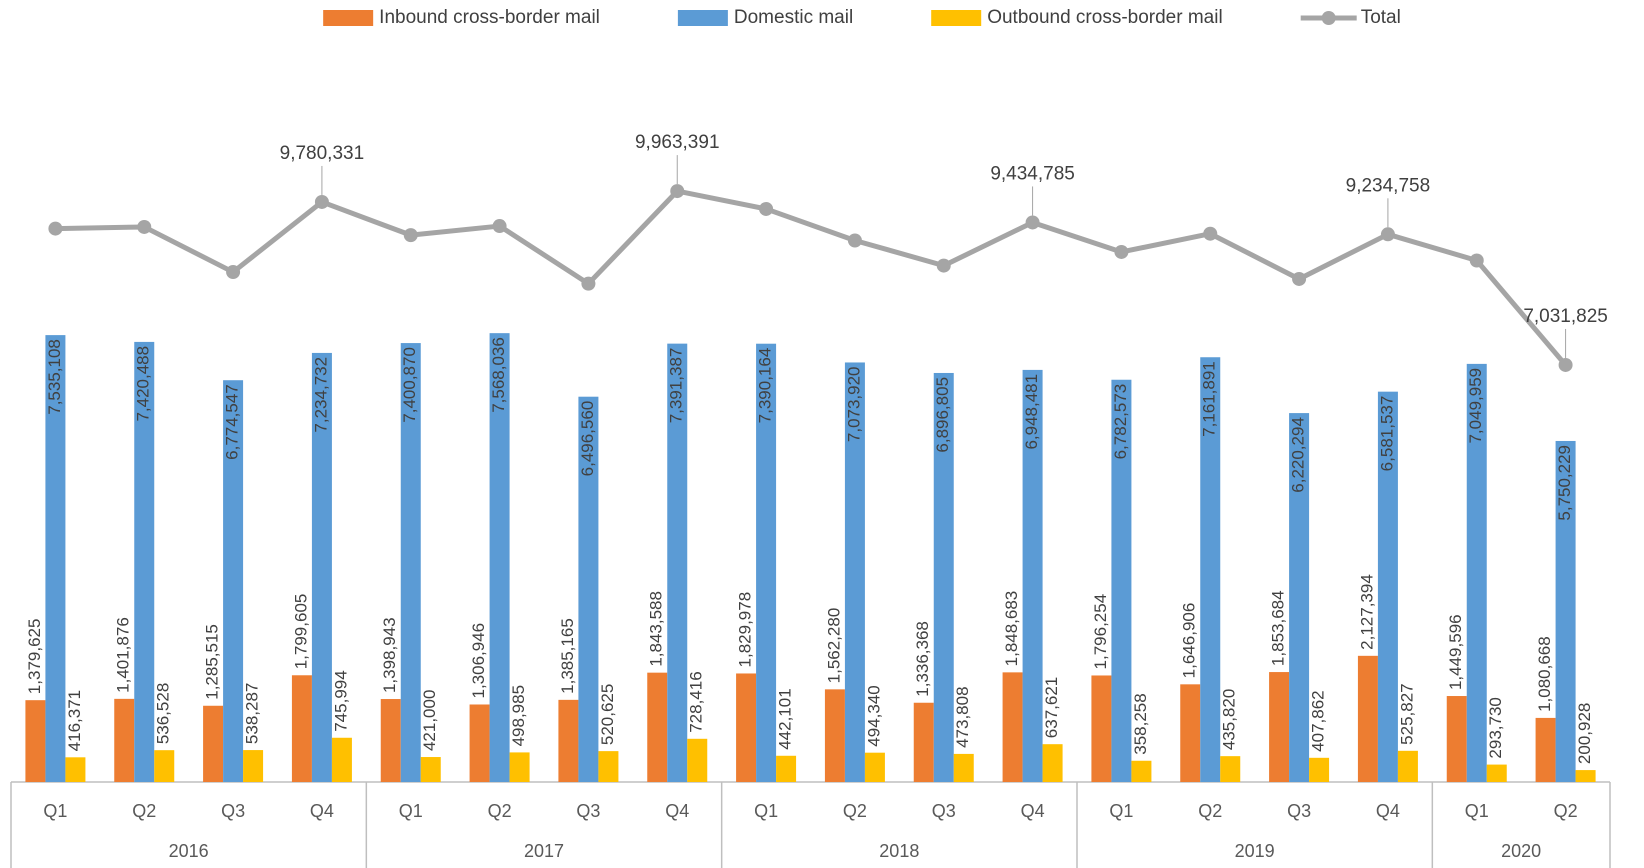 This screenshot has width=1644, height=868. Describe the element at coordinates (1278, 628) in the screenshot. I see `data-label: 1,853,684` at that location.